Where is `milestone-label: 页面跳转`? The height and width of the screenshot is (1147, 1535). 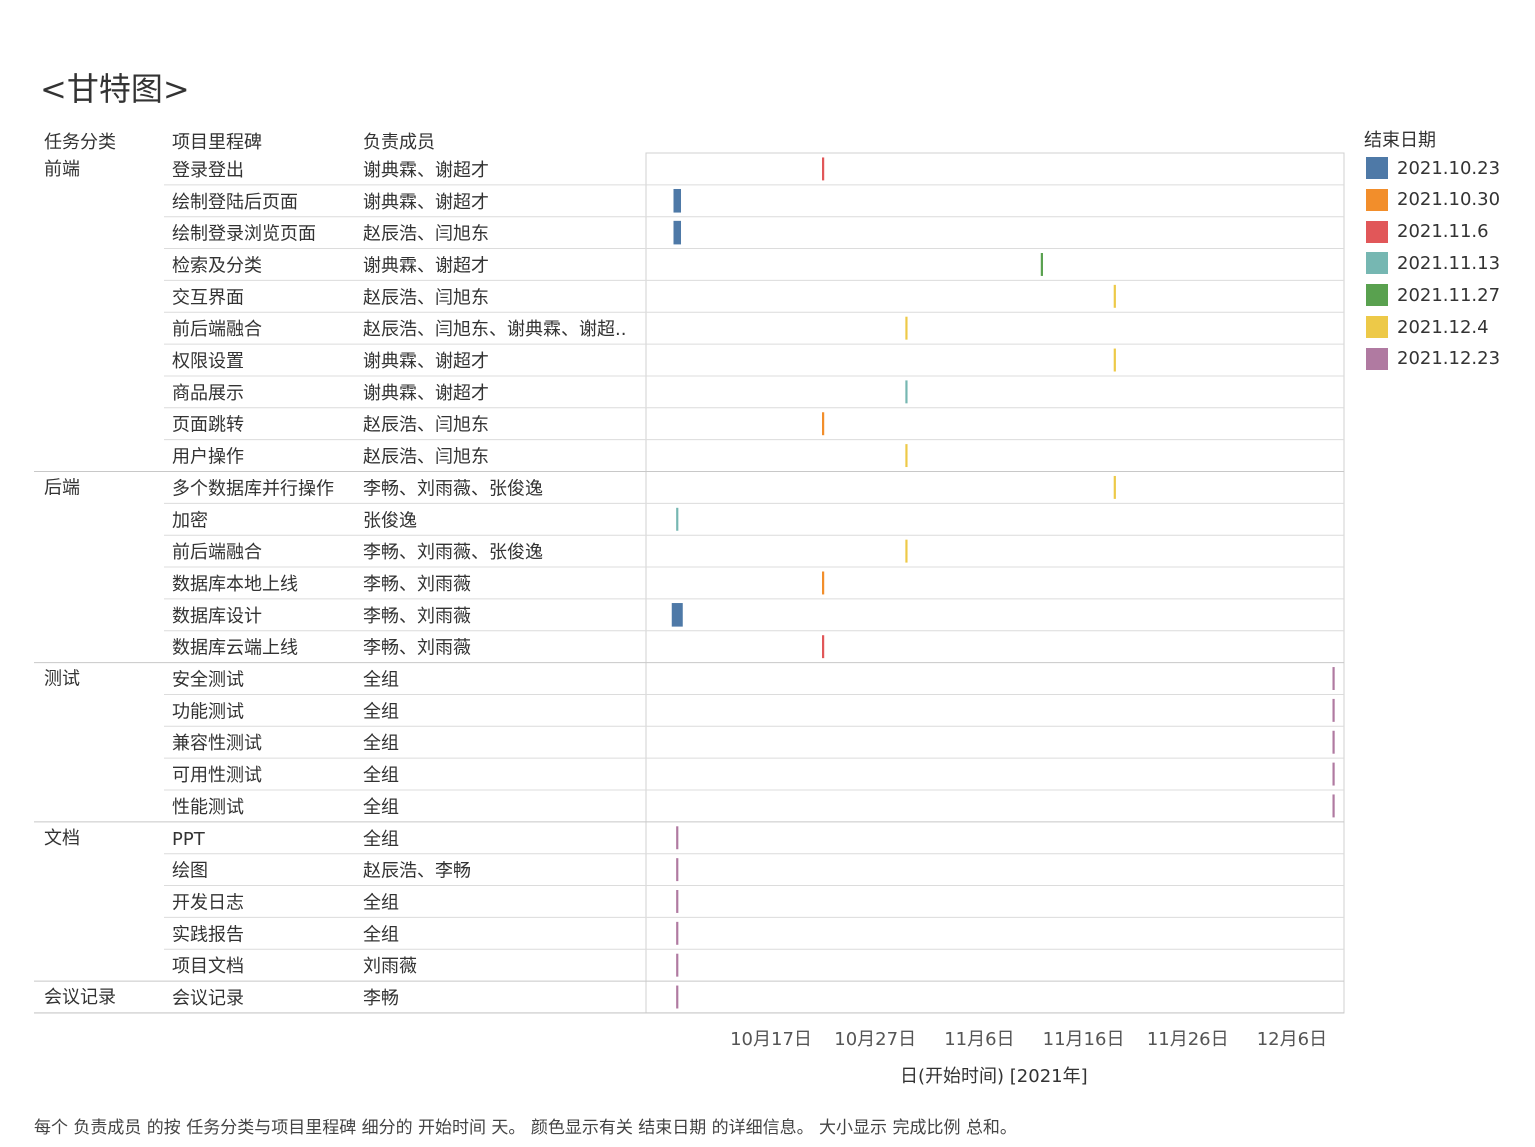 milestone-label: 页面跳转 is located at coordinates (208, 425).